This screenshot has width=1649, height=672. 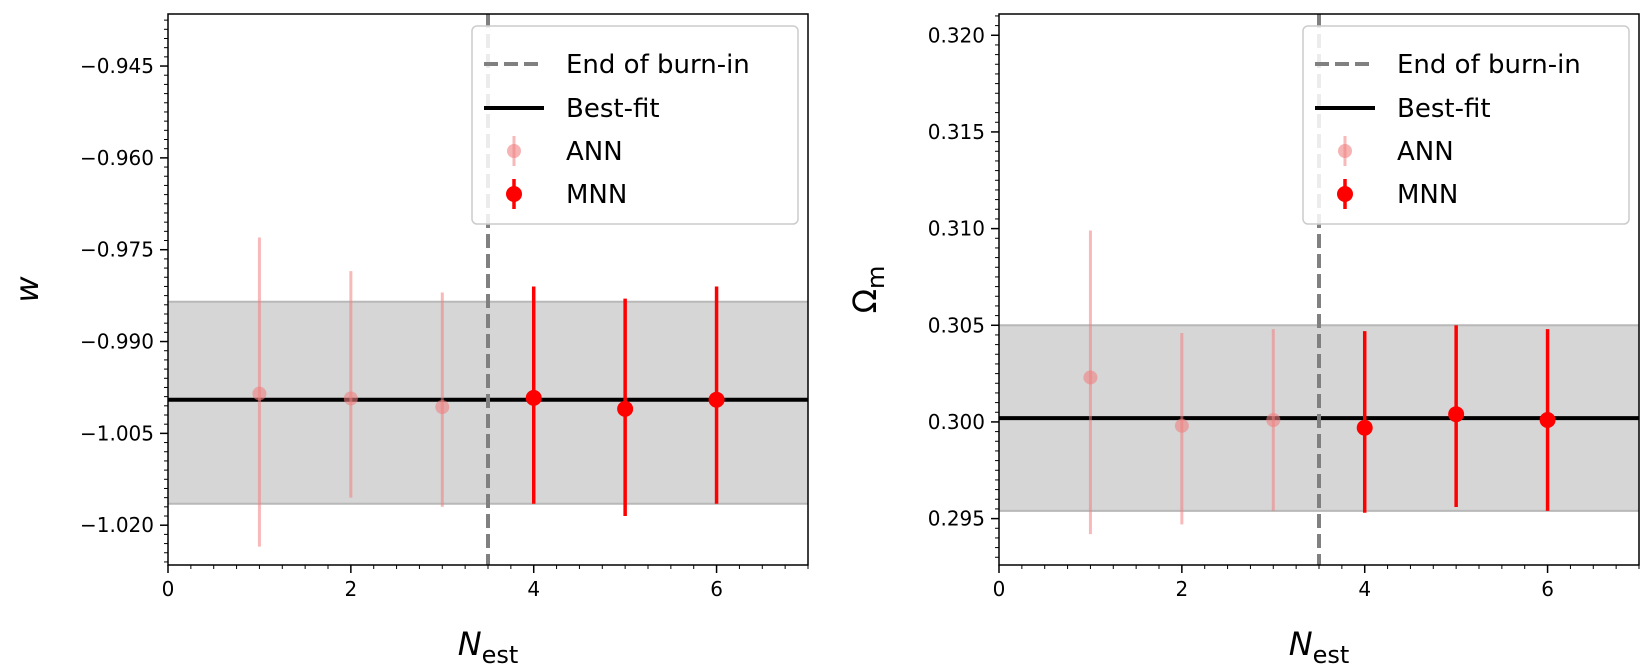 What do you see at coordinates (117, 433) in the screenshot?
I see `y-tick-label: −1.005` at bounding box center [117, 433].